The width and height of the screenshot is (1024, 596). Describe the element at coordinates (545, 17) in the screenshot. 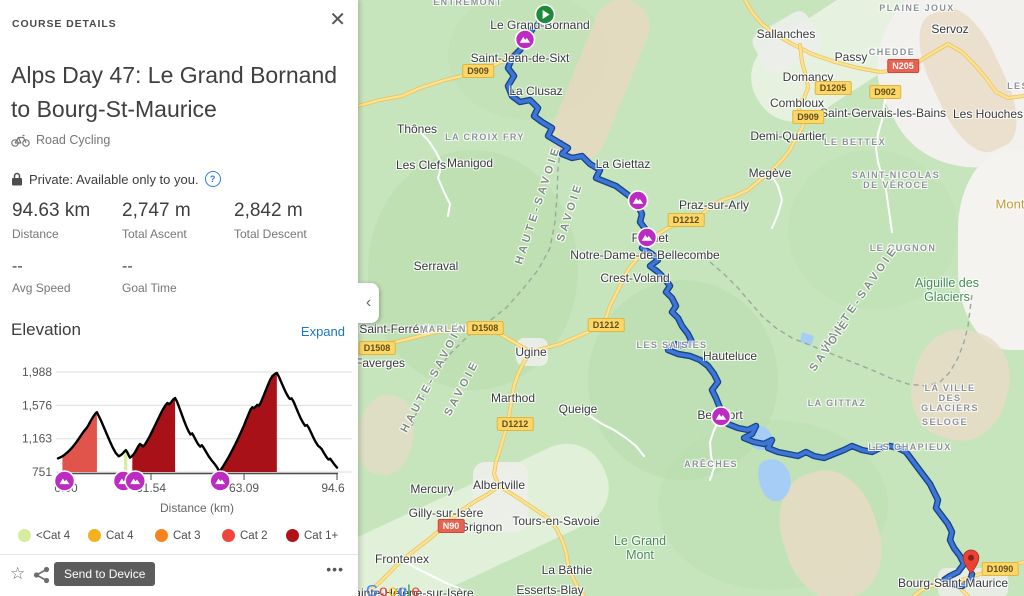

I see `start-marker` at that location.